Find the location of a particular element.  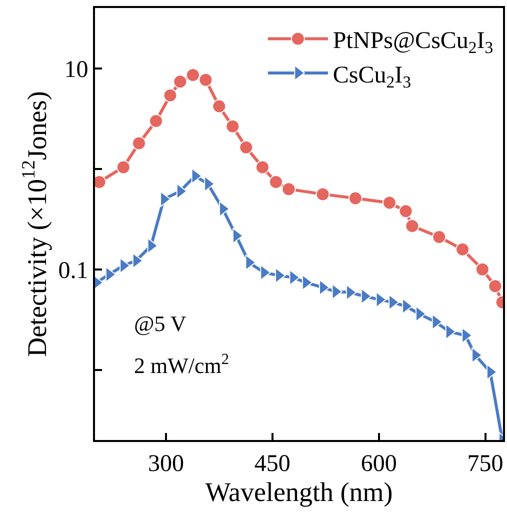

legend-label: CsCu$_{2}$I$_{3}$ is located at coordinates (372, 77).